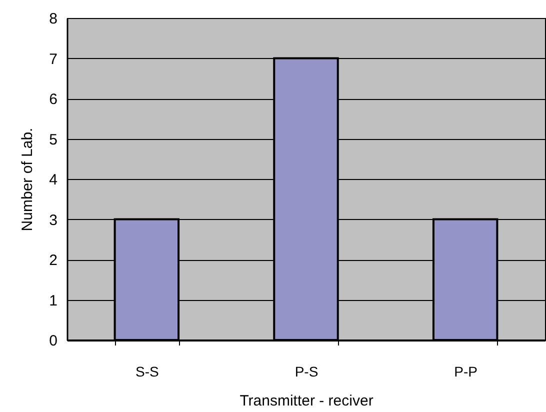  Describe the element at coordinates (53, 180) in the screenshot. I see `y-tick-label: 4` at that location.